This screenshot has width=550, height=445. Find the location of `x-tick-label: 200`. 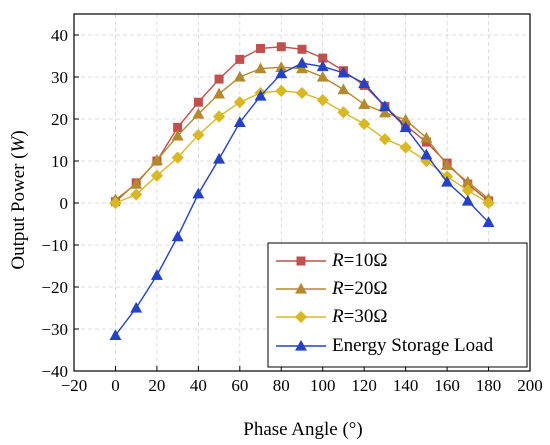

x-tick-label: 200 is located at coordinates (530, 385).